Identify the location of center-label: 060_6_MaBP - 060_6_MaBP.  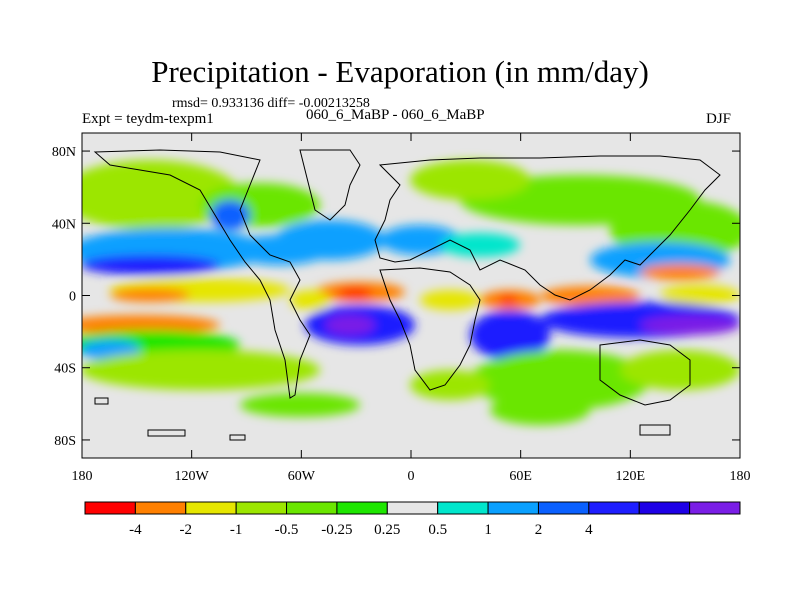
(395, 115).